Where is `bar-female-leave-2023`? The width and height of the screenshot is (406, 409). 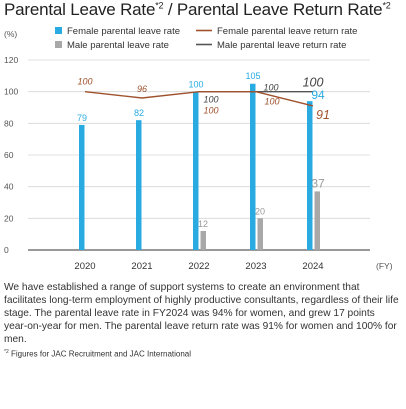 bar-female-leave-2023 is located at coordinates (253, 166).